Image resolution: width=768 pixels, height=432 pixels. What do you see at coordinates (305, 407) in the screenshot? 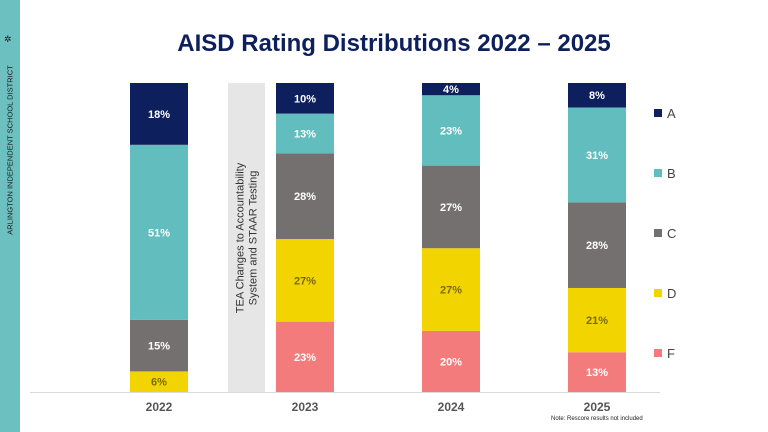
I see `x-tick-label-2023: 2023` at bounding box center [305, 407].